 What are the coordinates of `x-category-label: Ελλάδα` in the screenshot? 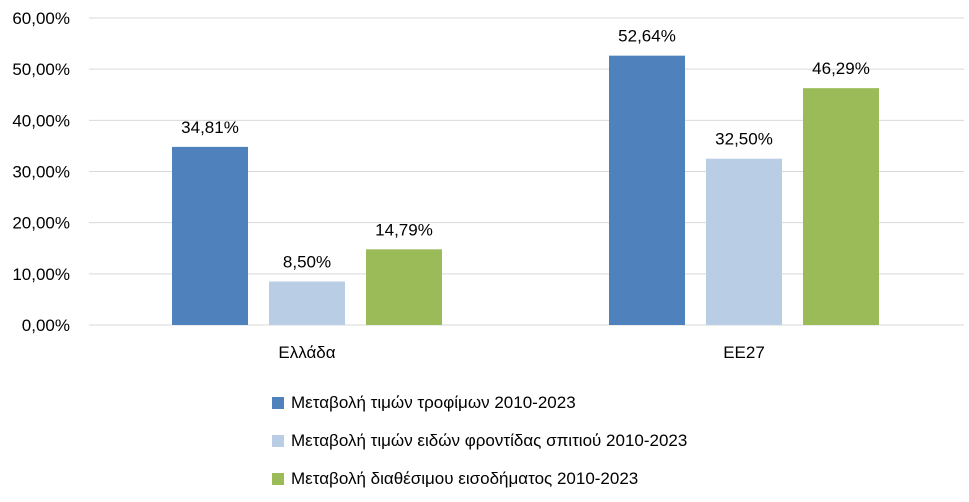 It's located at (306, 352).